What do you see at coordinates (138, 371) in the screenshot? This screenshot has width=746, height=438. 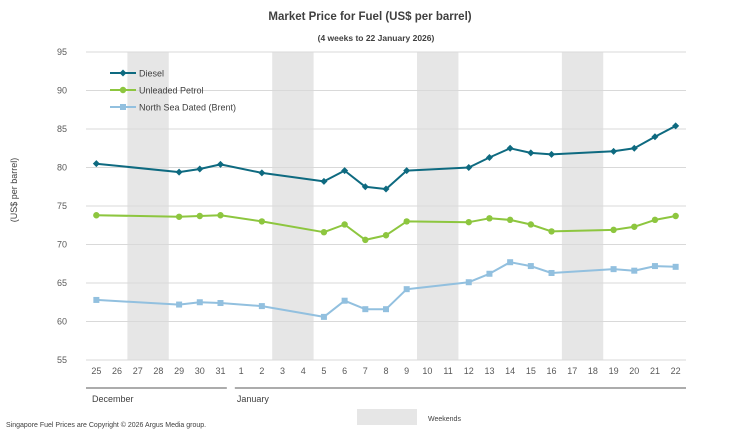 I see `x-tick-label: 27` at bounding box center [138, 371].